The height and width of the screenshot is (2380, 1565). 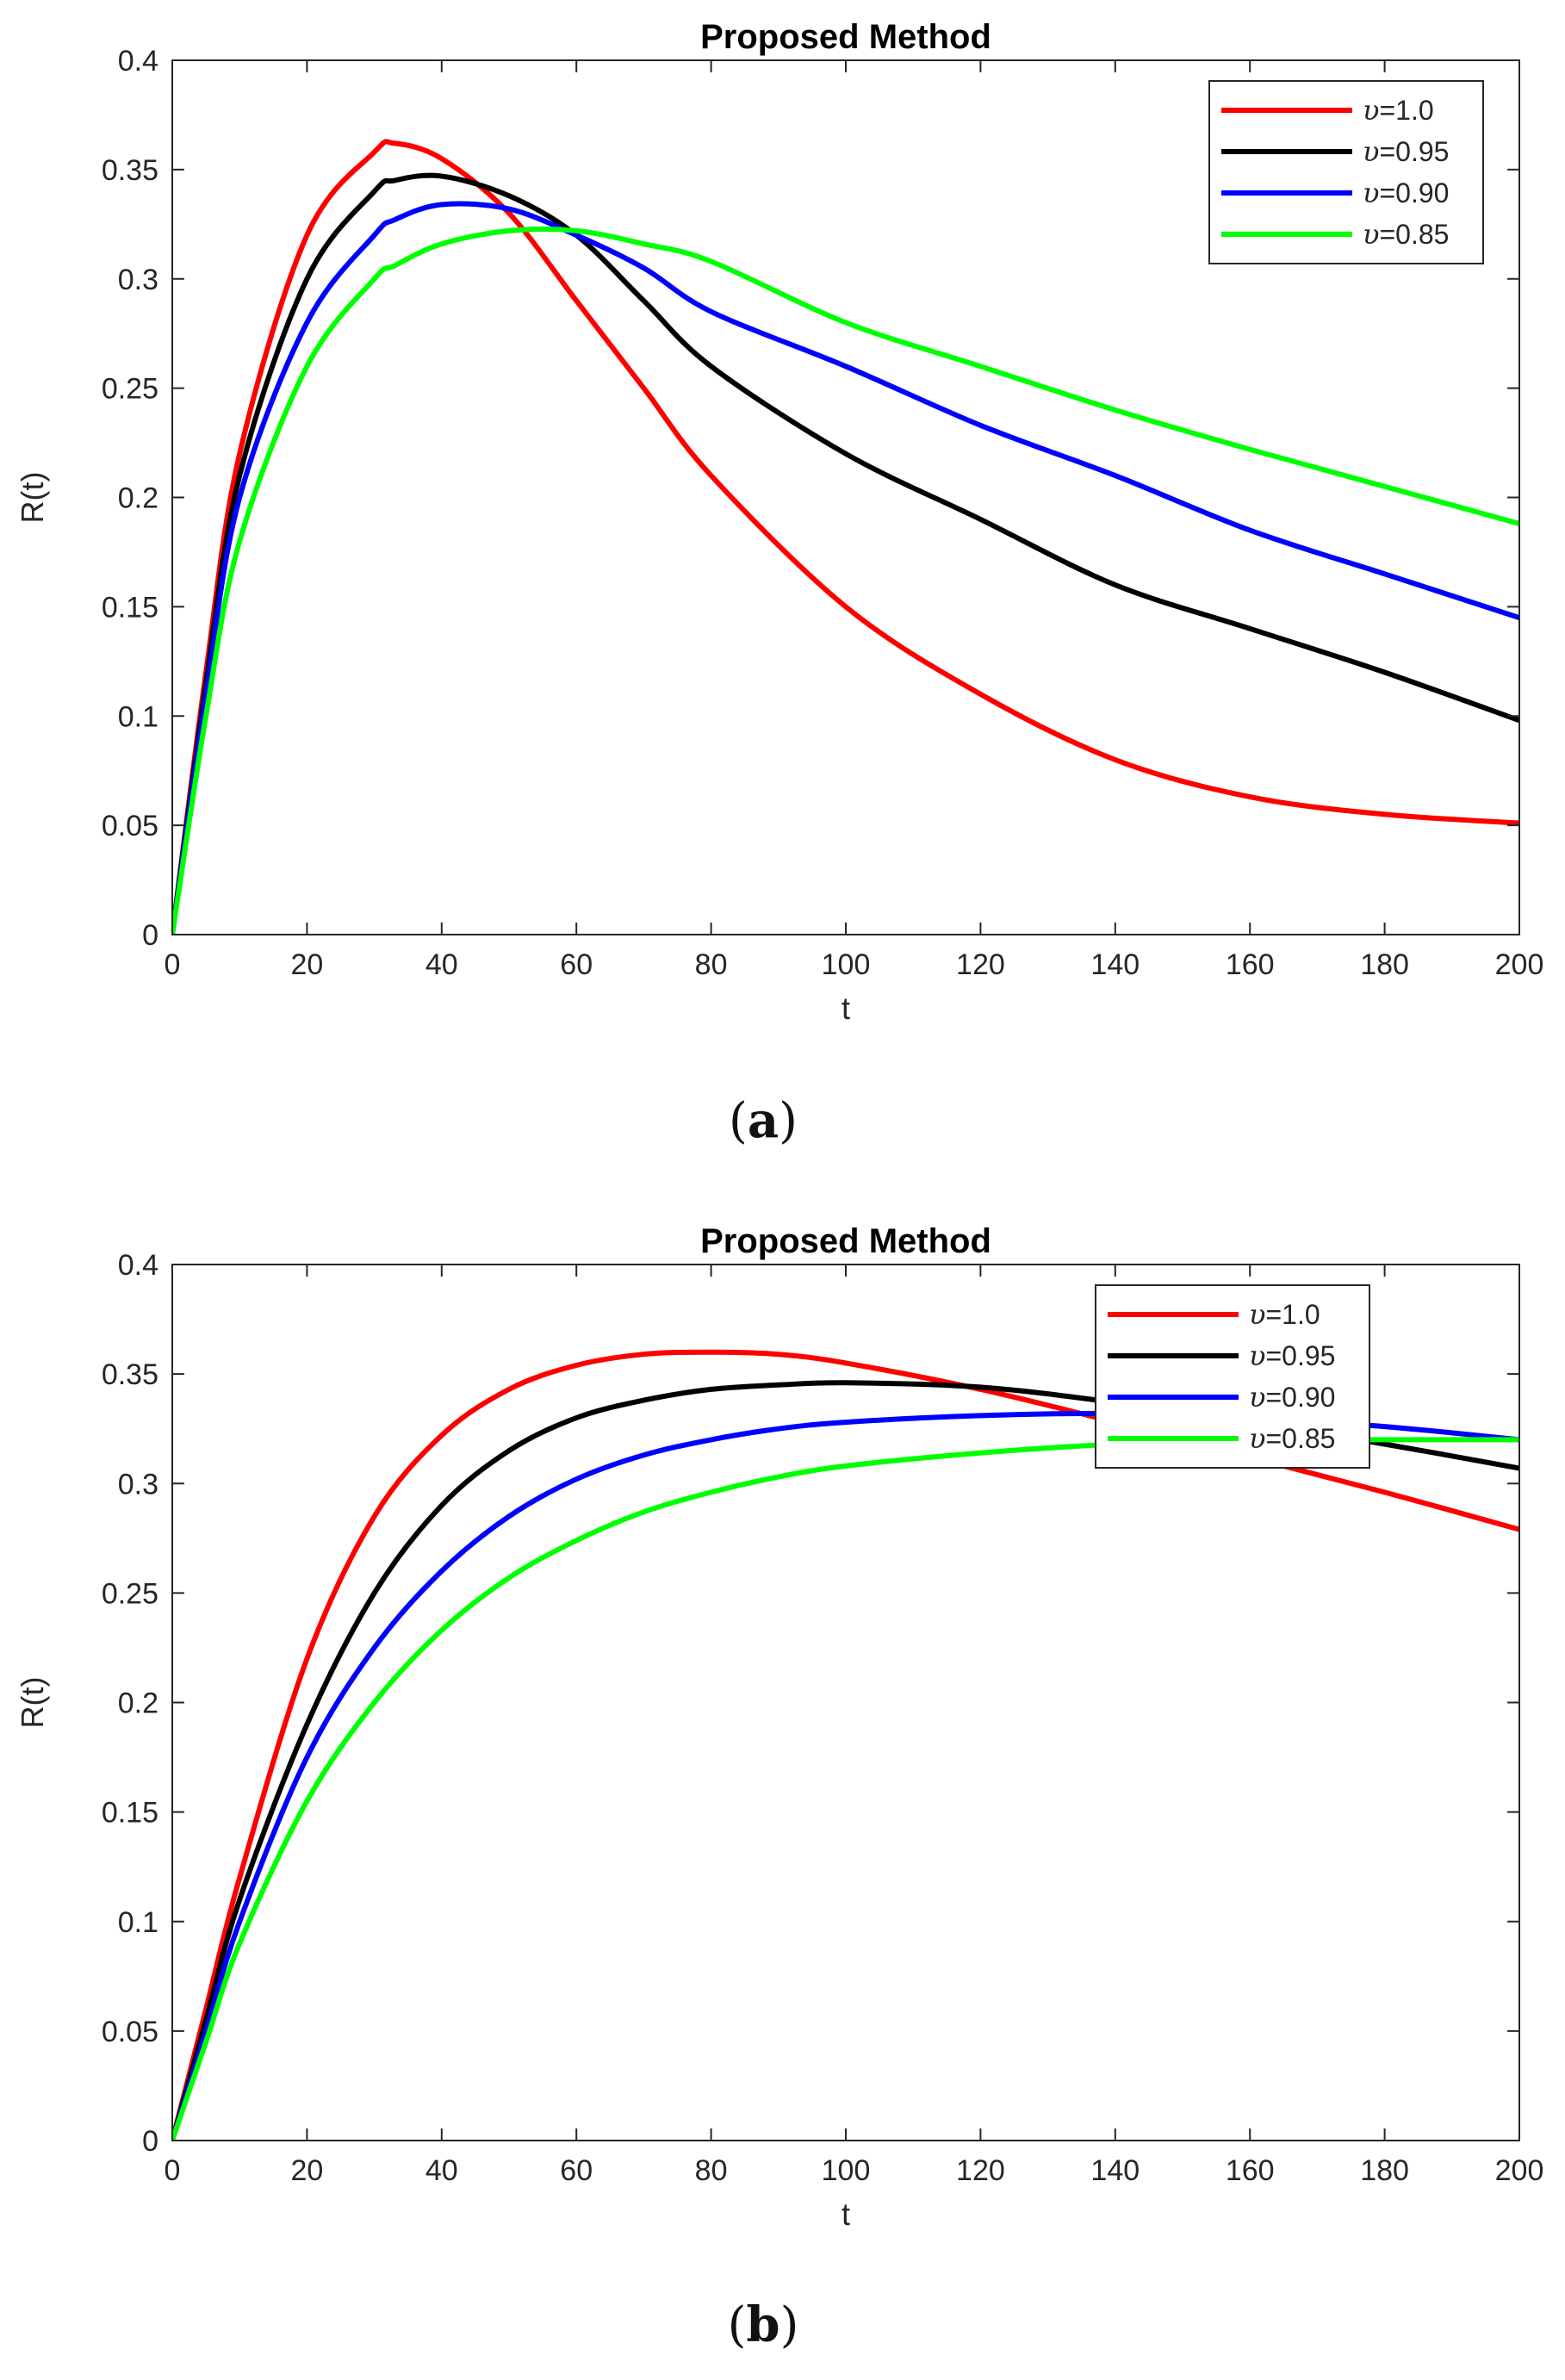 I want to click on panel-caption: (b), so click(x=763, y=2325).